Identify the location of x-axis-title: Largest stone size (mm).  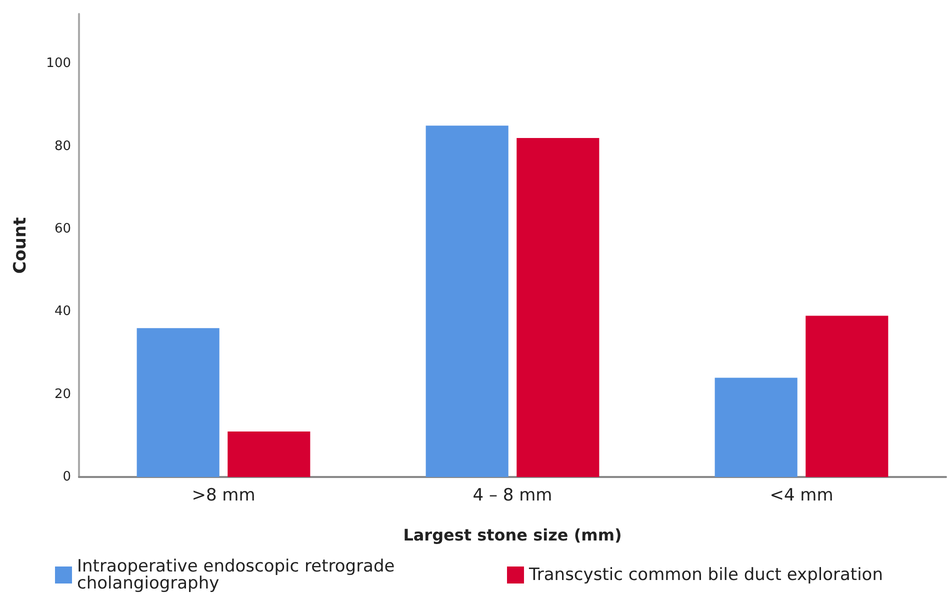
(512, 535).